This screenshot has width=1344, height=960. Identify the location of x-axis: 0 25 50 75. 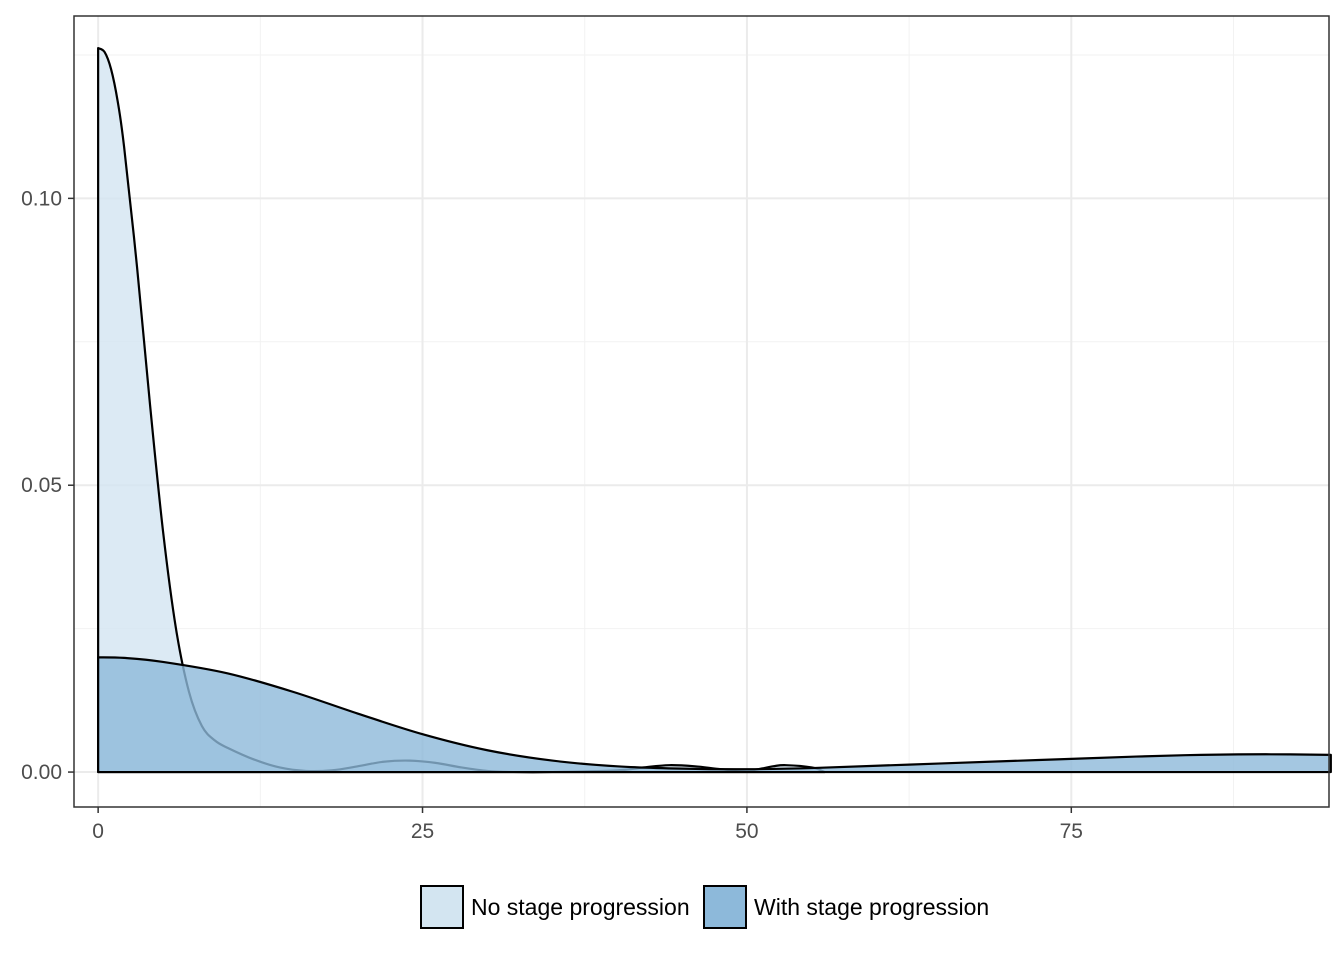
(587, 825).